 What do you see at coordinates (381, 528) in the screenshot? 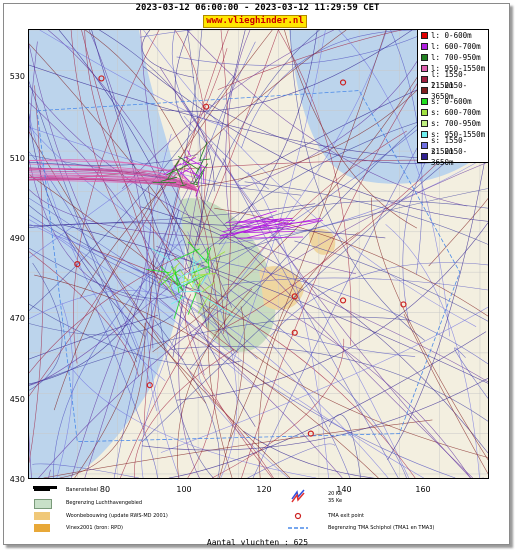
I see `key-tma-boundary-label: Begrenzing TMA Schiphol (TMA1 en TMA3)` at bounding box center [381, 528].